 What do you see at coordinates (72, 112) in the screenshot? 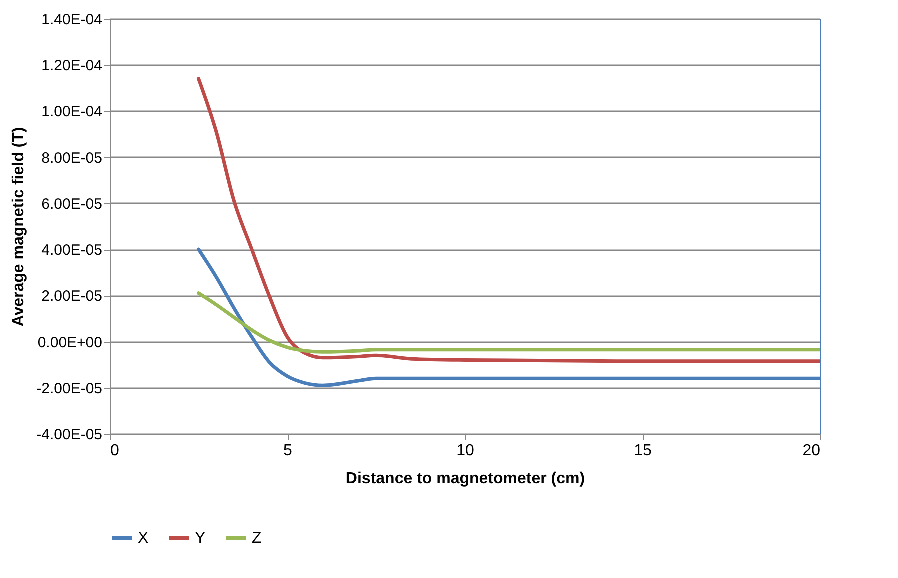
I see `y-tick-label: 1.00E-04` at bounding box center [72, 112].